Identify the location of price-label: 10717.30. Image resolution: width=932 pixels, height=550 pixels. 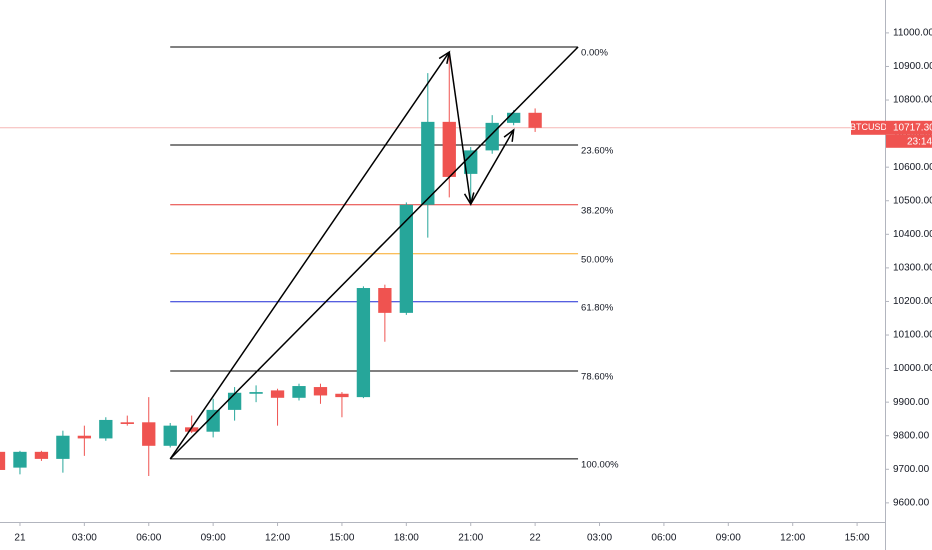
(912, 127).